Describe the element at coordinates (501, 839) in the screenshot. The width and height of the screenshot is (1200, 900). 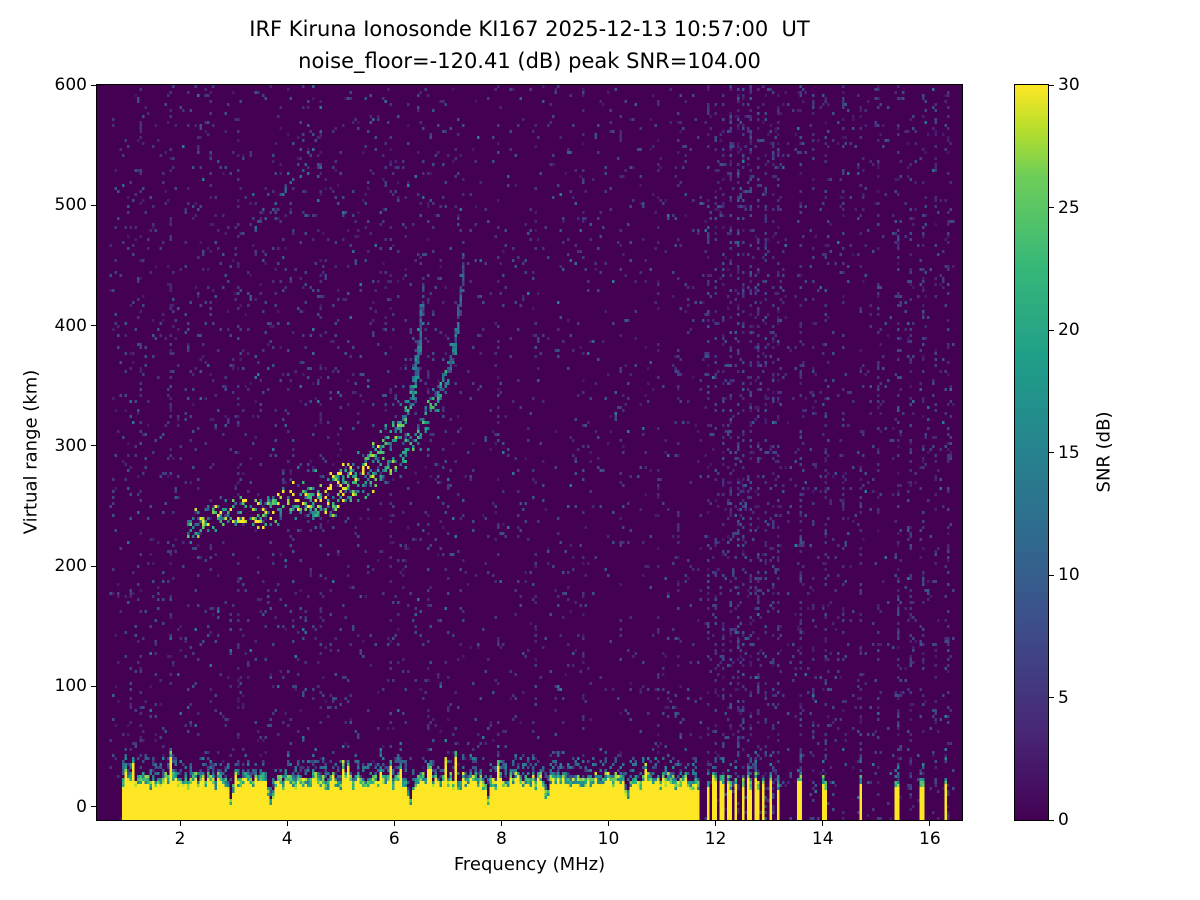
I see `x-tick-label: 8` at that location.